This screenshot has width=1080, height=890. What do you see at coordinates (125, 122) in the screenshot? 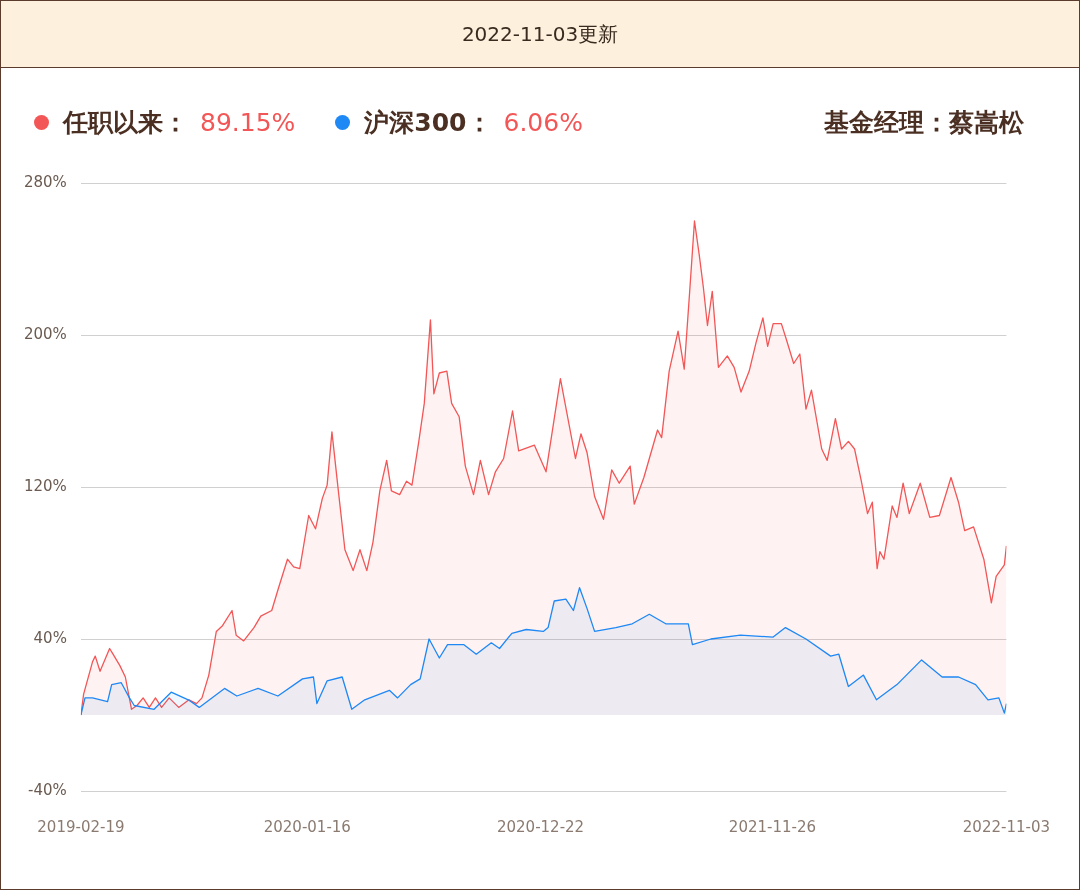
I see `legend-label: 任职以来：` at bounding box center [125, 122].